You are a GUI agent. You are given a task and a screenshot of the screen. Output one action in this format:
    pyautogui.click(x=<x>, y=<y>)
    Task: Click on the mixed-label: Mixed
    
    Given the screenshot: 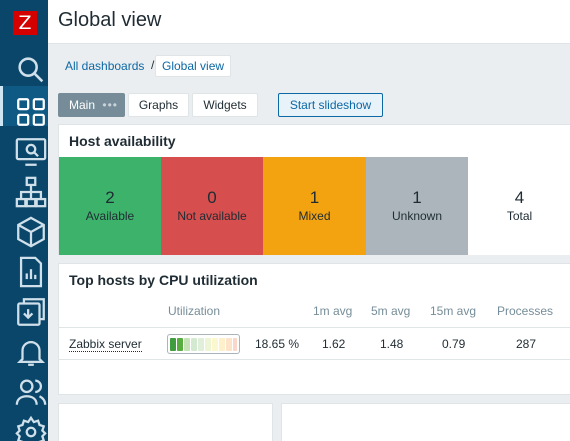 What is the action you would take?
    pyautogui.click(x=314, y=216)
    